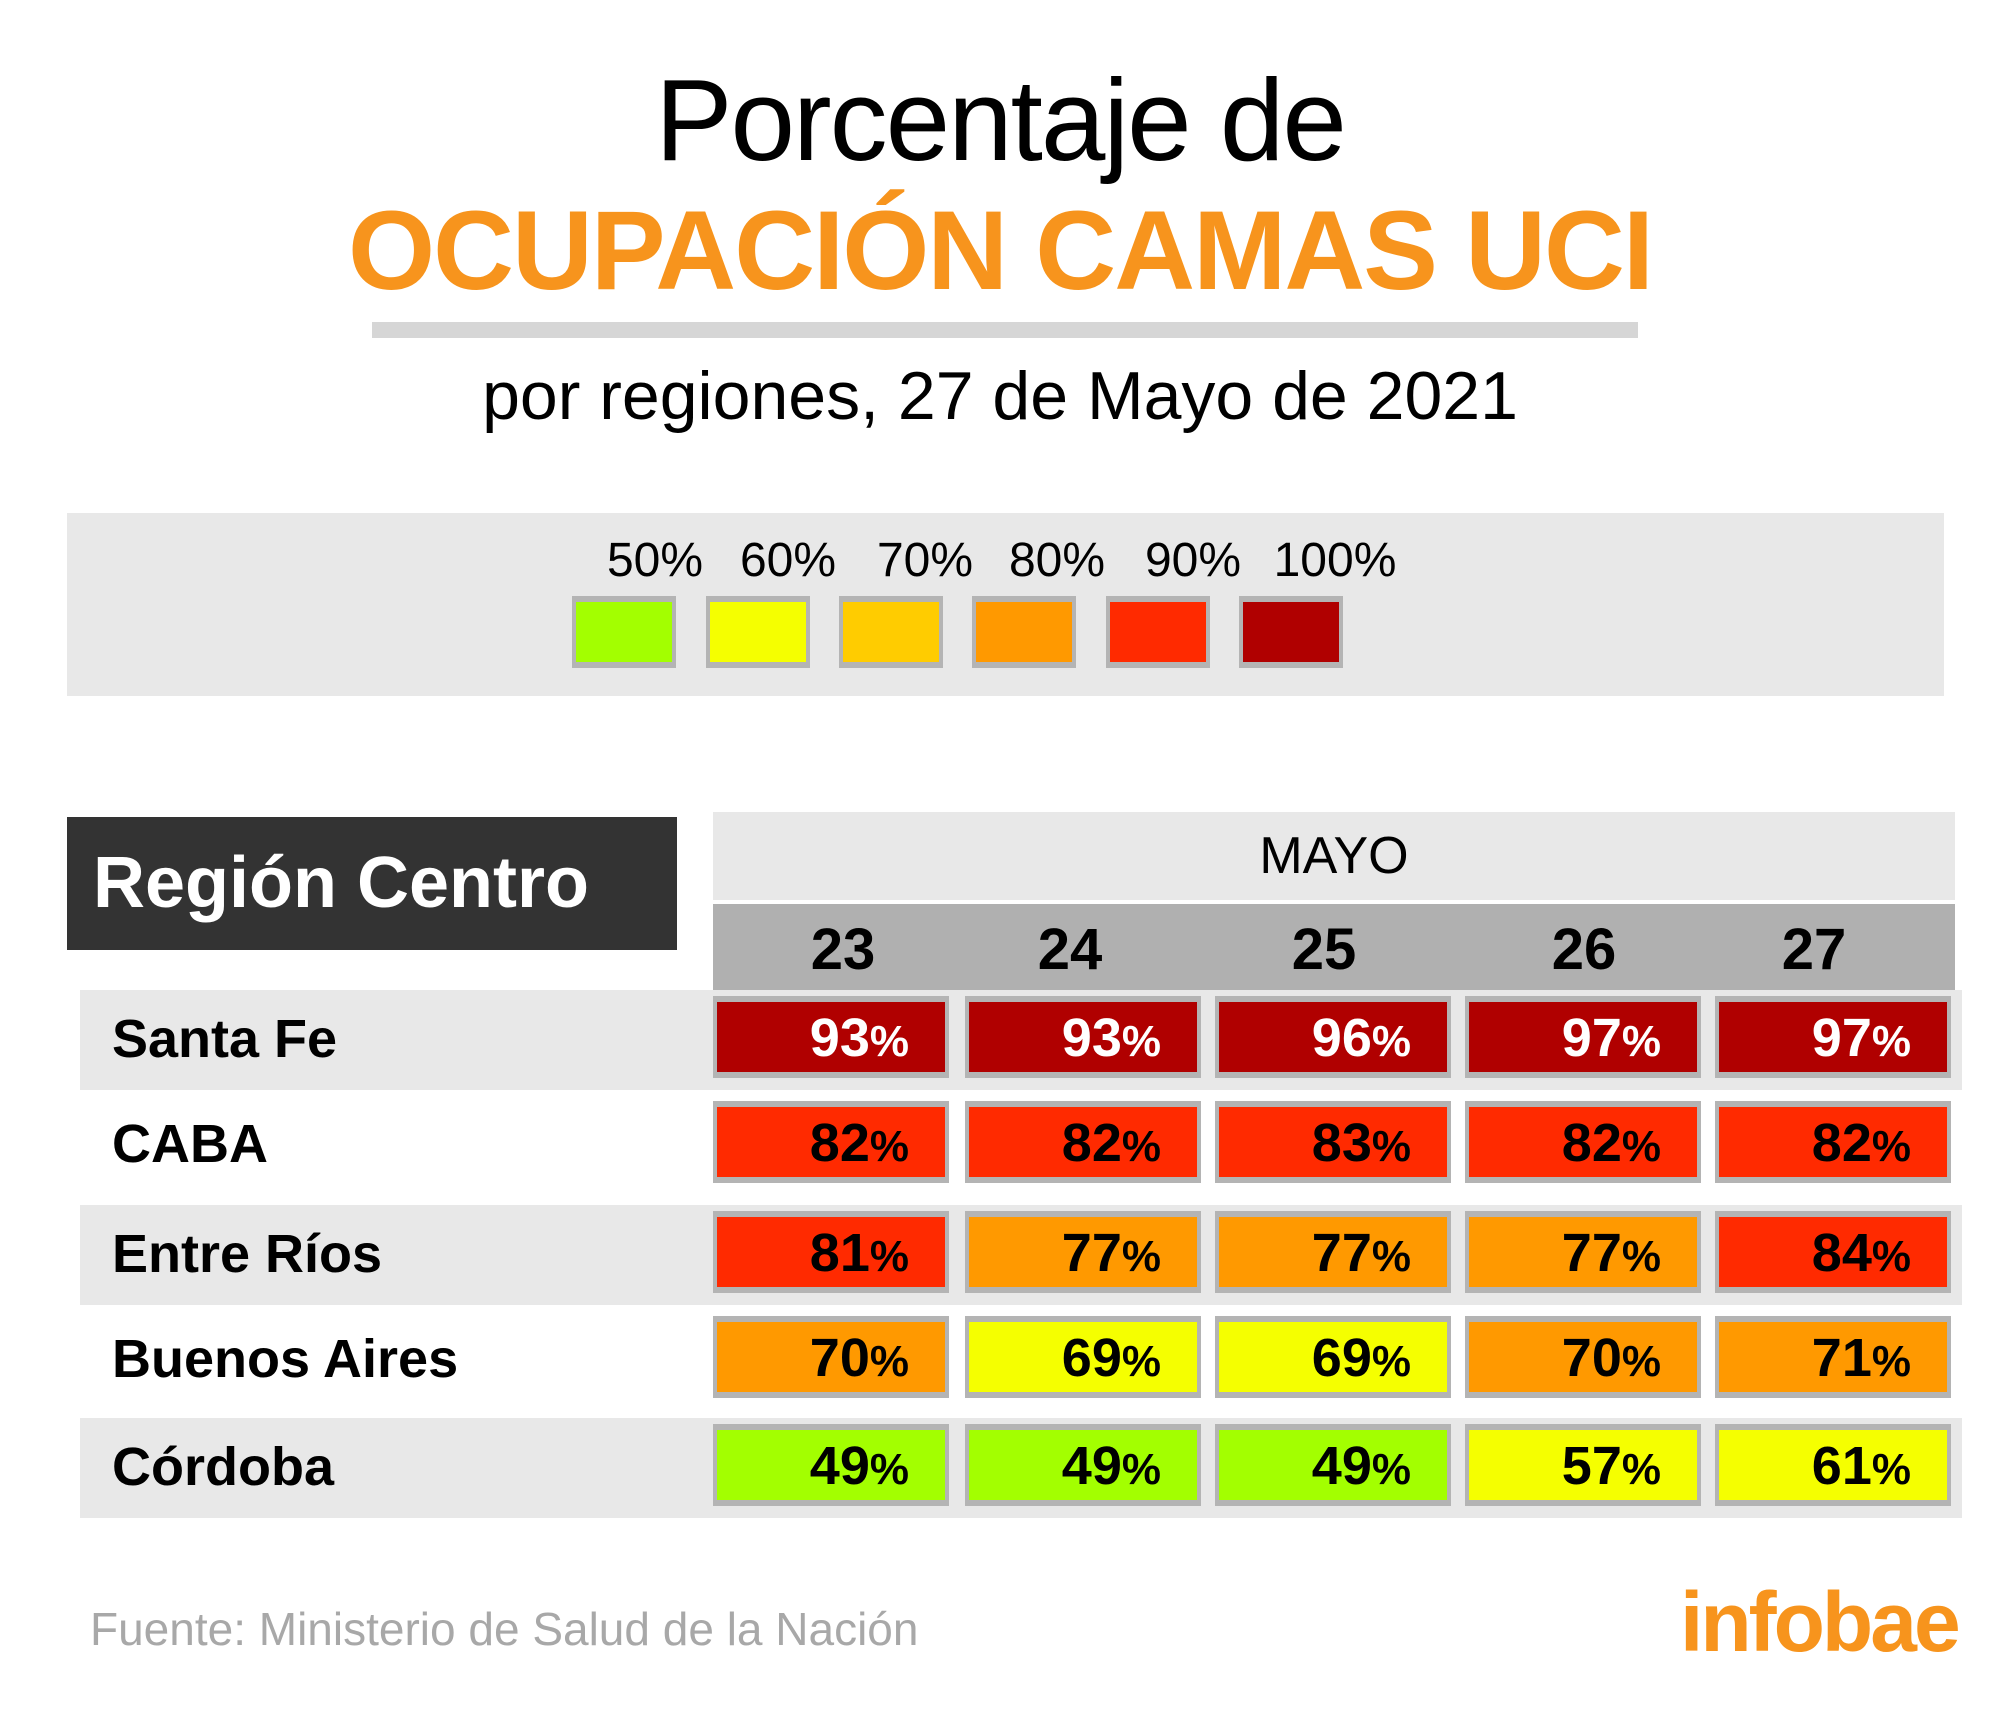 The image size is (2000, 1732). I want to click on row-label: CABA, so click(190, 1144).